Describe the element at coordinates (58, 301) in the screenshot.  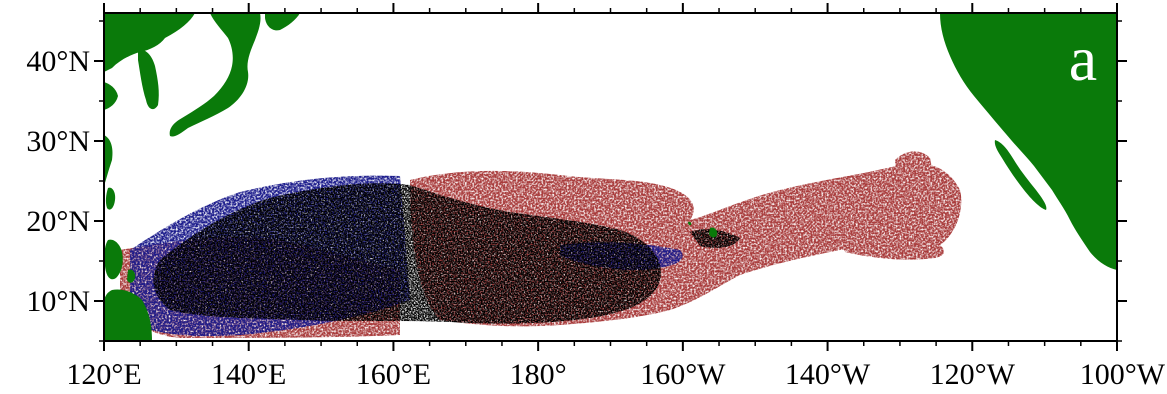
I see `y-tick-label: 10°N` at that location.